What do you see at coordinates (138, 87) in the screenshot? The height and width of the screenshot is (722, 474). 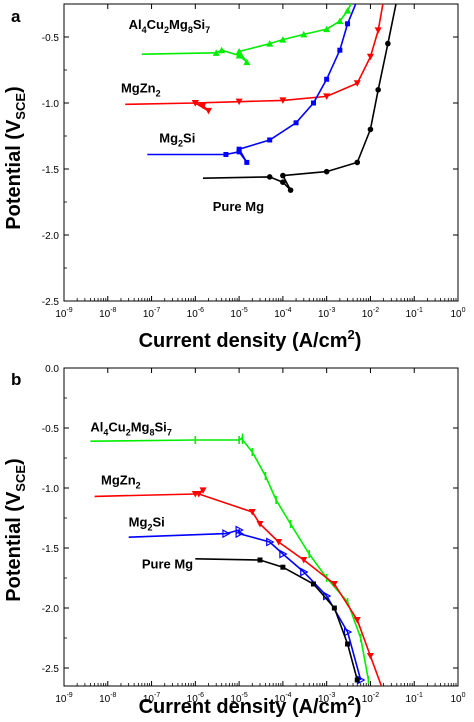 I see `series-label-part: MgZn` at bounding box center [138, 87].